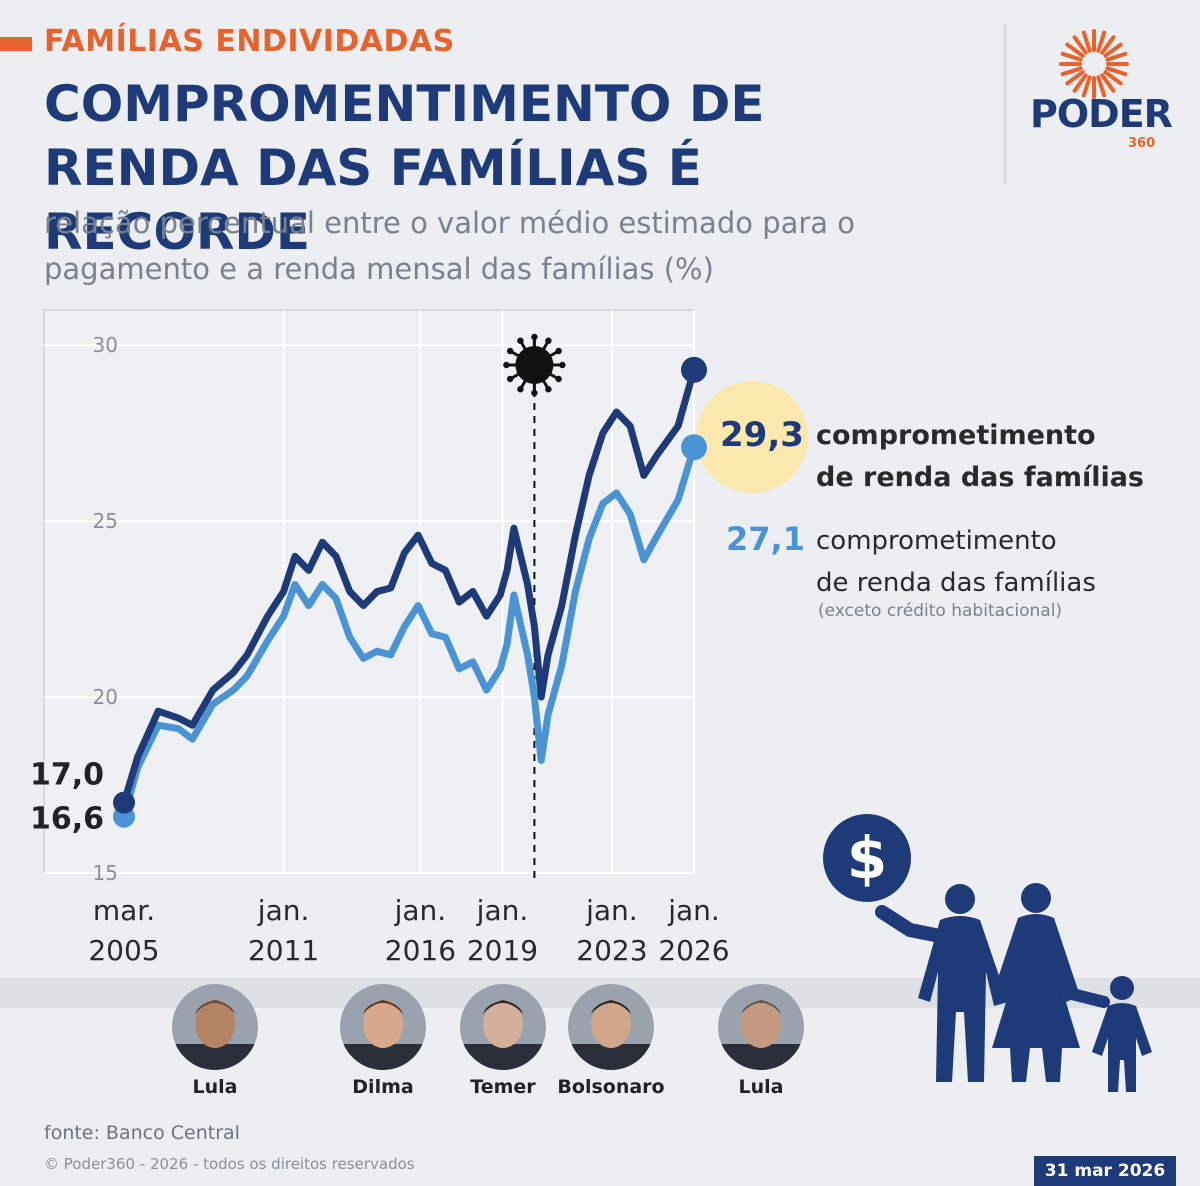 The image size is (1200, 1186). Describe the element at coordinates (249, 41) in the screenshot. I see `kicker: FAMÍLIAS ENDIVIDADAS` at that location.